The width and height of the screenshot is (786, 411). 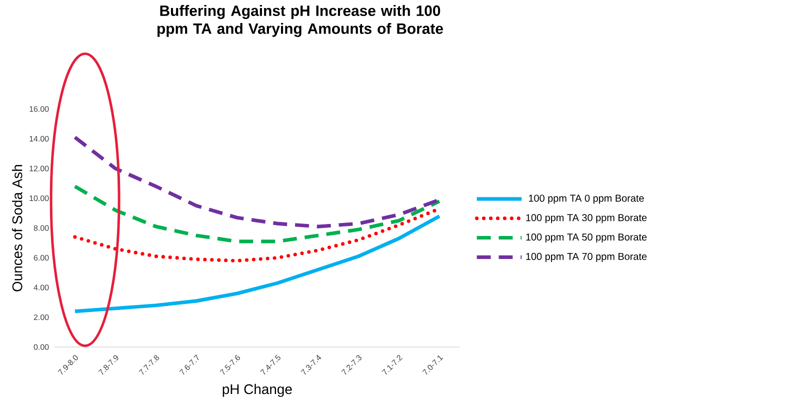 I want to click on x-axis-title: pH Change, so click(x=257, y=390).